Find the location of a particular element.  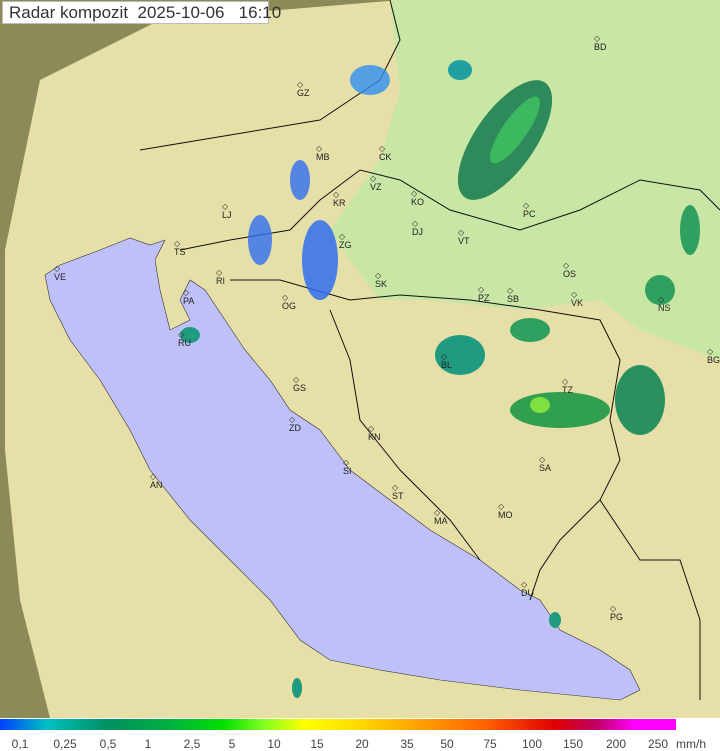

city-label-kn: ◇ KN is located at coordinates (374, 433).